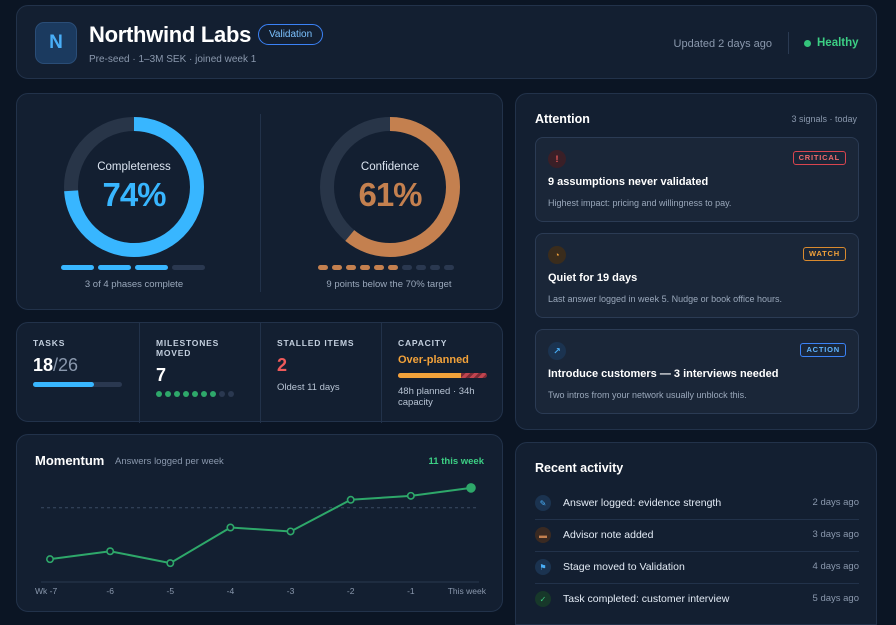 This screenshot has width=896, height=625. What do you see at coordinates (133, 267) in the screenshot?
I see `completeness-phase-bar` at bounding box center [133, 267].